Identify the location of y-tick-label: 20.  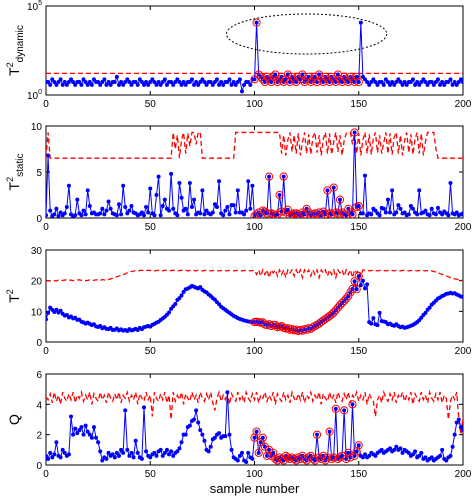
(37, 282).